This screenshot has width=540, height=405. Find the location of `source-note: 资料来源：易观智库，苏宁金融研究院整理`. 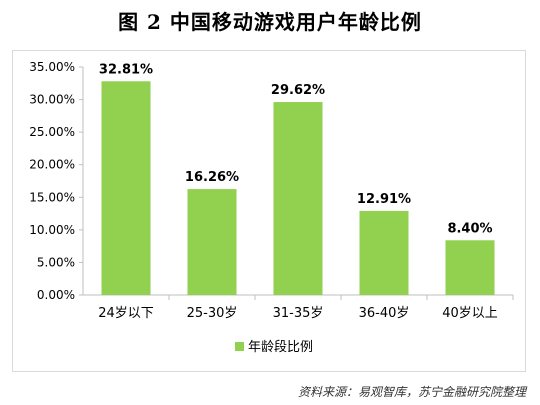

source-note: 资料来源：易观智库，苏宁金融研究院整理 is located at coordinates (411, 392).